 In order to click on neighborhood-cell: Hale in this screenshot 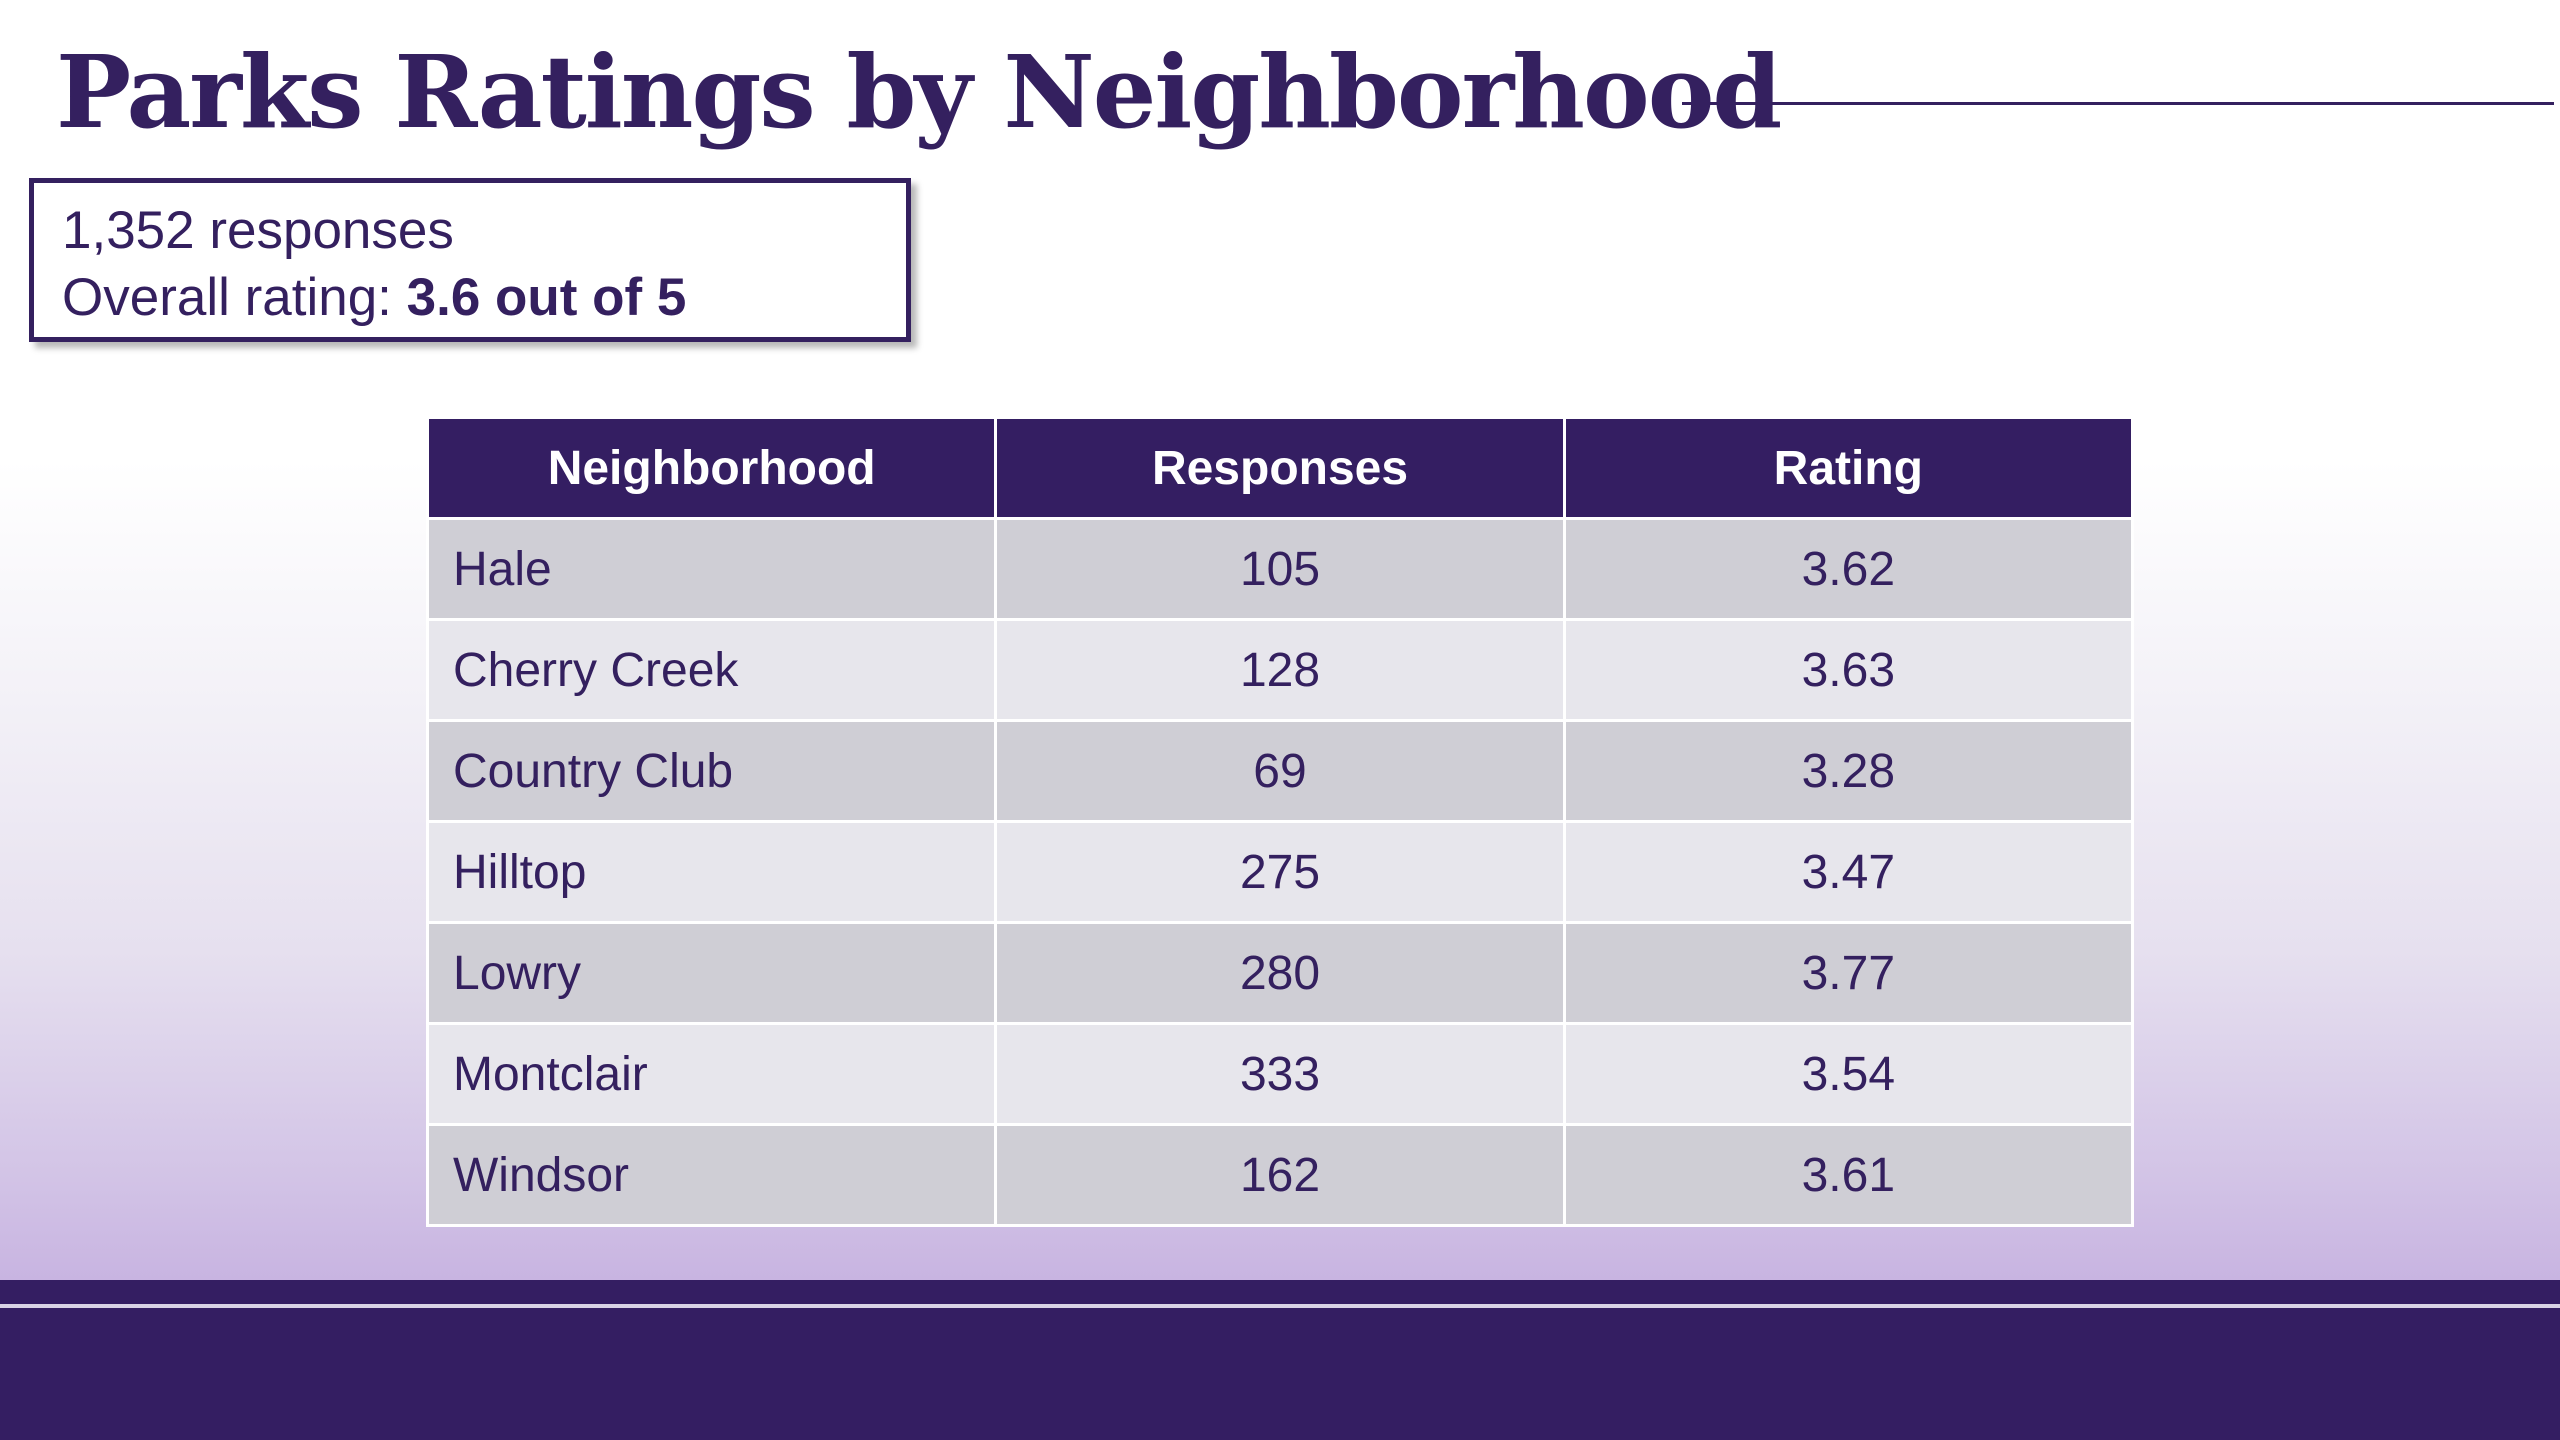, I will do `click(711, 569)`.